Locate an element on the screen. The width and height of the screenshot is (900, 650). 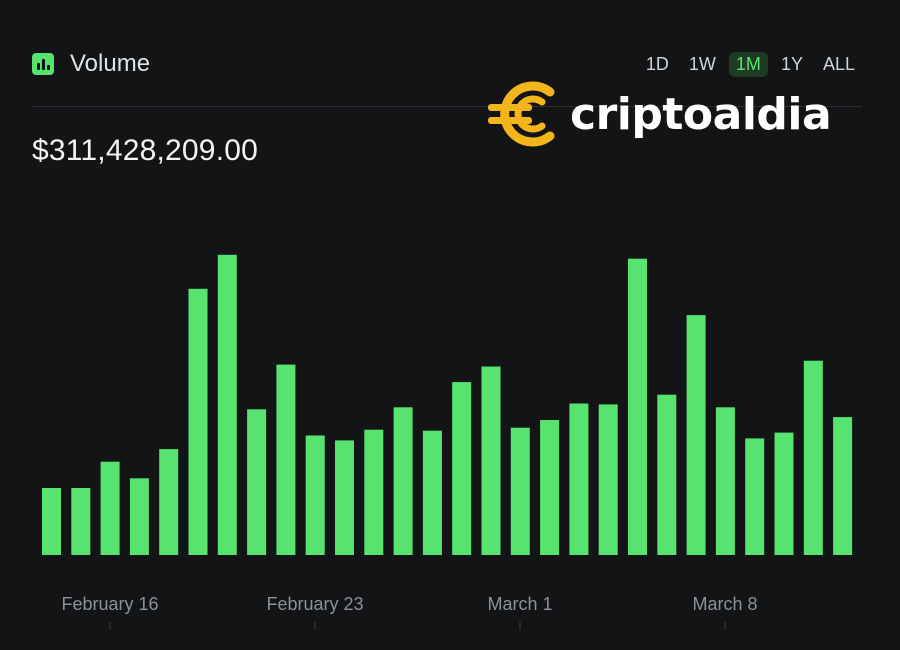
total-volume: $311,428,209.00 is located at coordinates (145, 150).